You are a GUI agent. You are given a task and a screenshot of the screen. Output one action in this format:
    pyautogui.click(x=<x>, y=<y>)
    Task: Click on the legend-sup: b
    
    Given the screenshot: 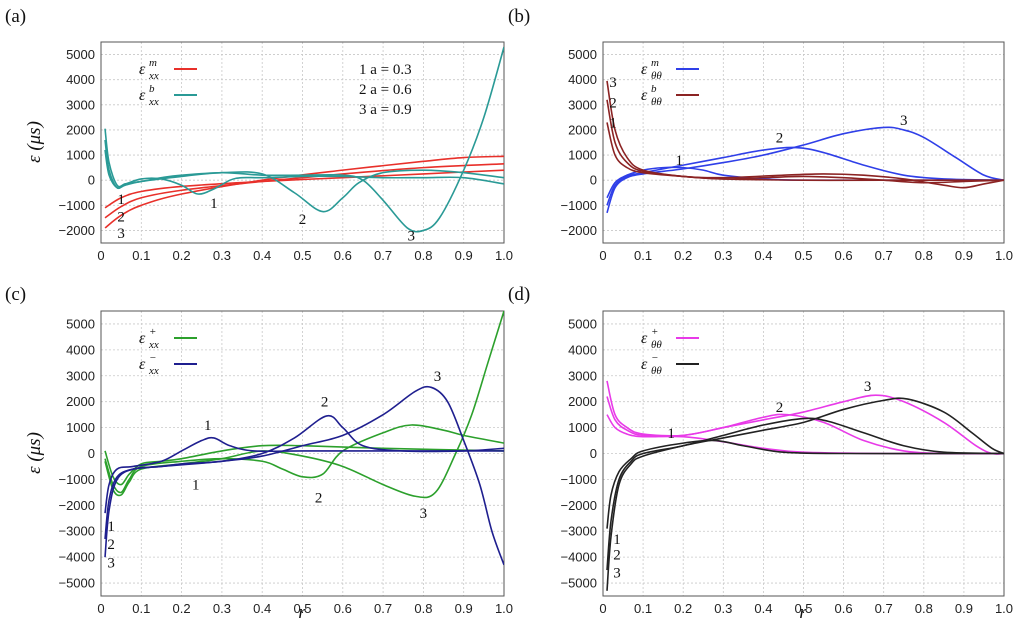 What is the action you would take?
    pyautogui.click(x=152, y=89)
    